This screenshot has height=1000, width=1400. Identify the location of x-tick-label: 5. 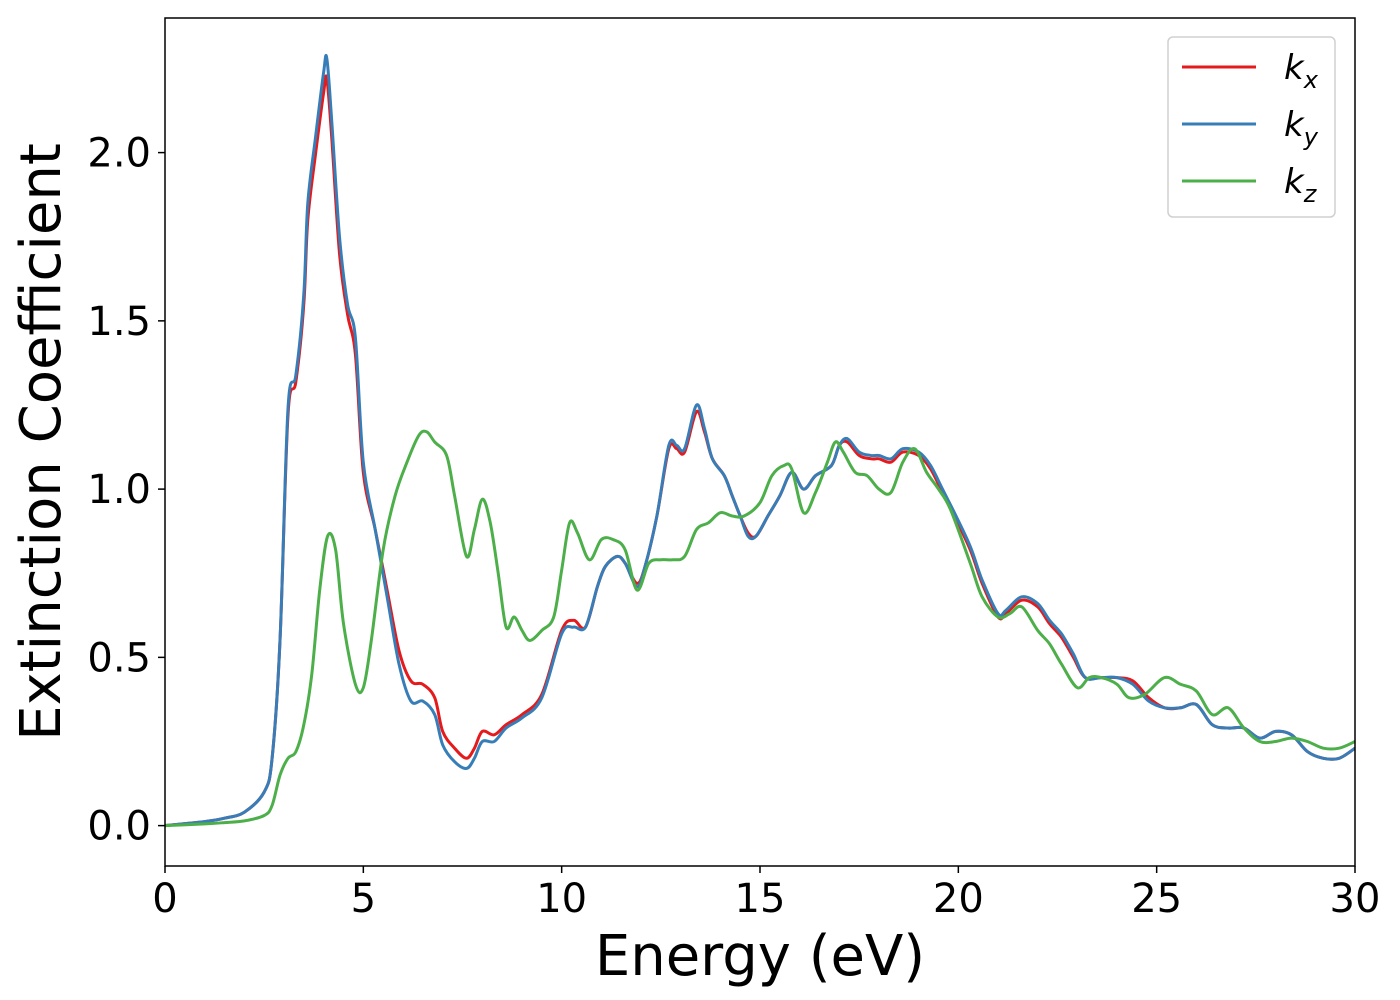
(363, 899).